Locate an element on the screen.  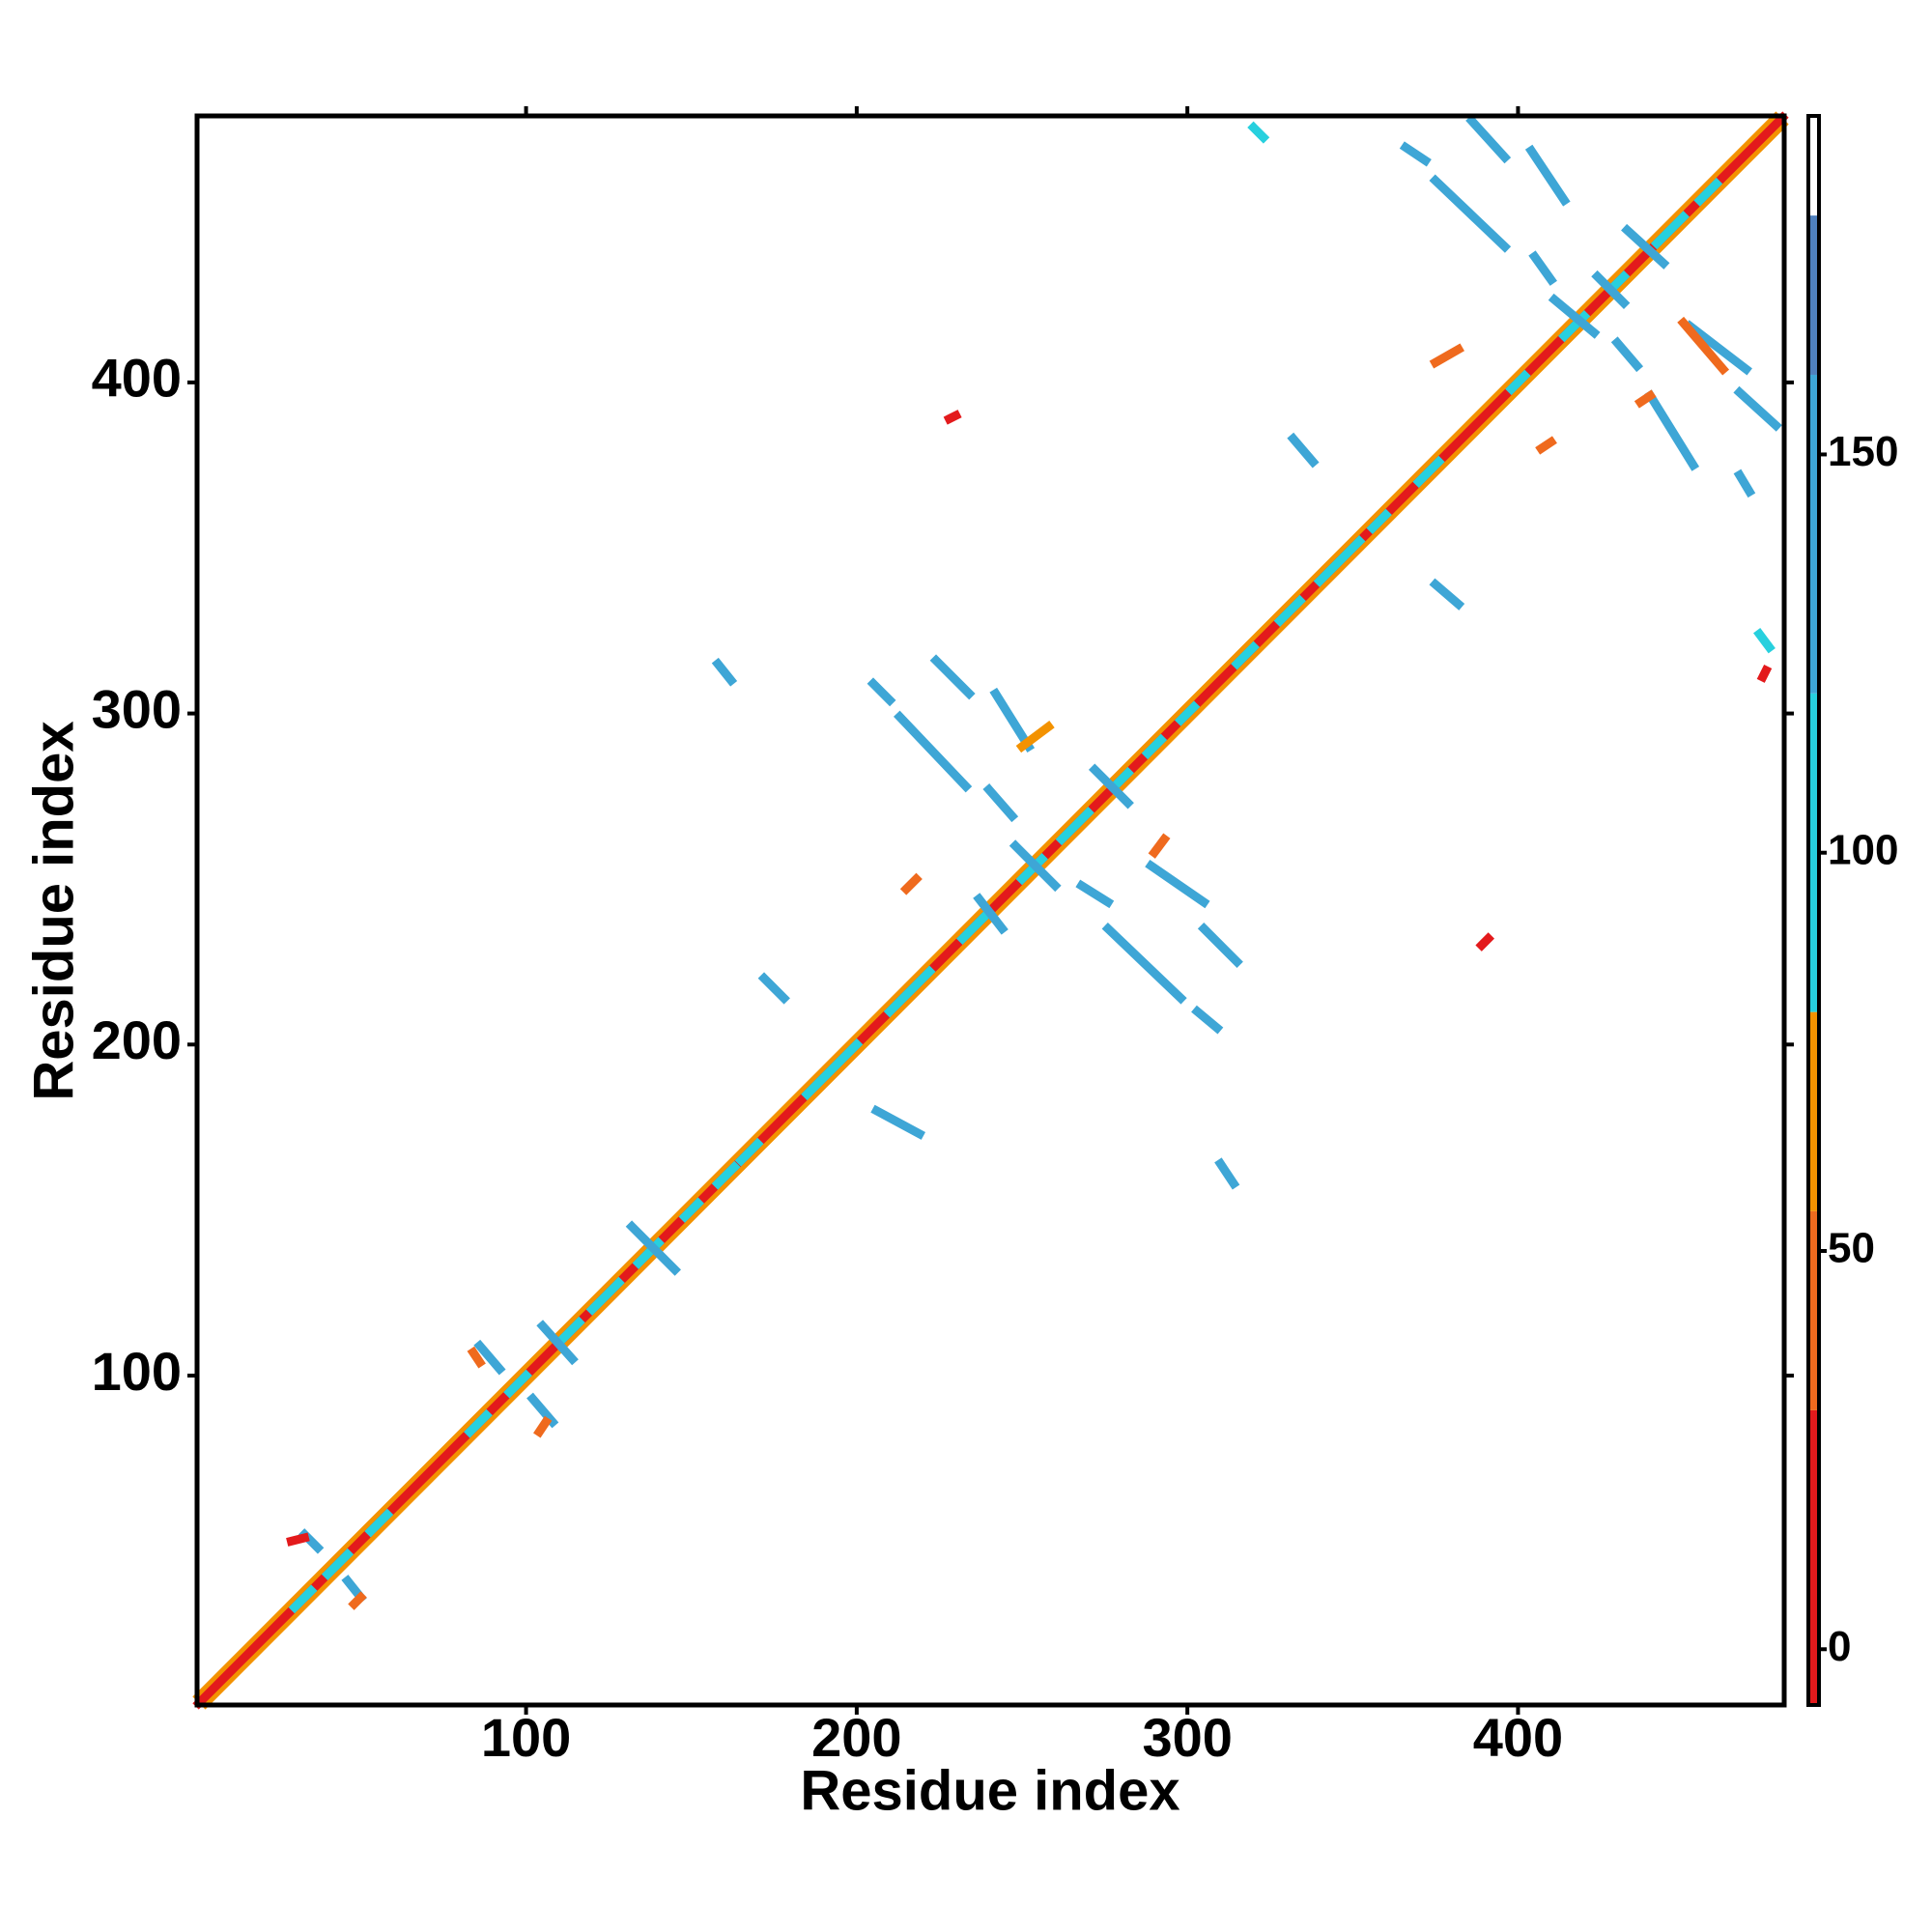
x-tick-label: 300 is located at coordinates (1187, 1737).